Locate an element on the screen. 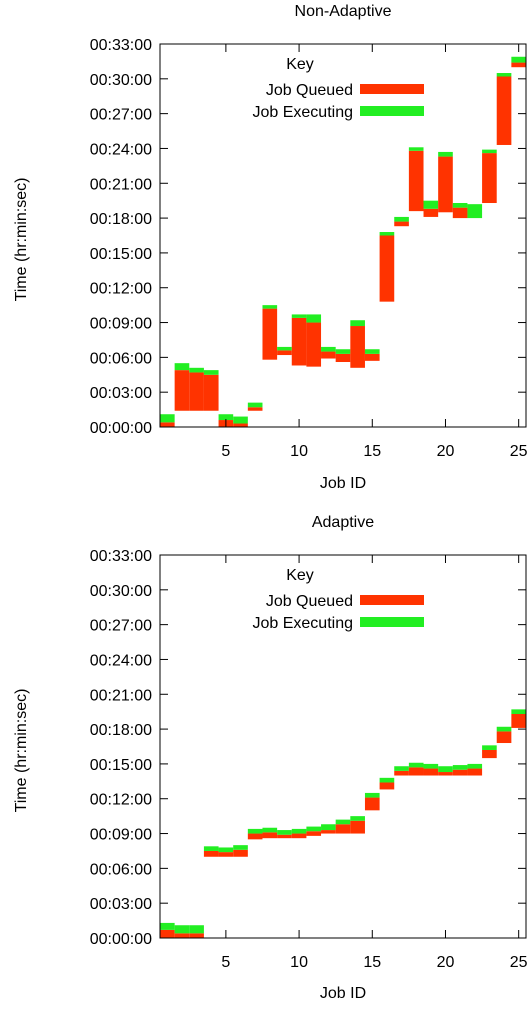  y-tick-label: 00:06:00 is located at coordinates (121, 869).